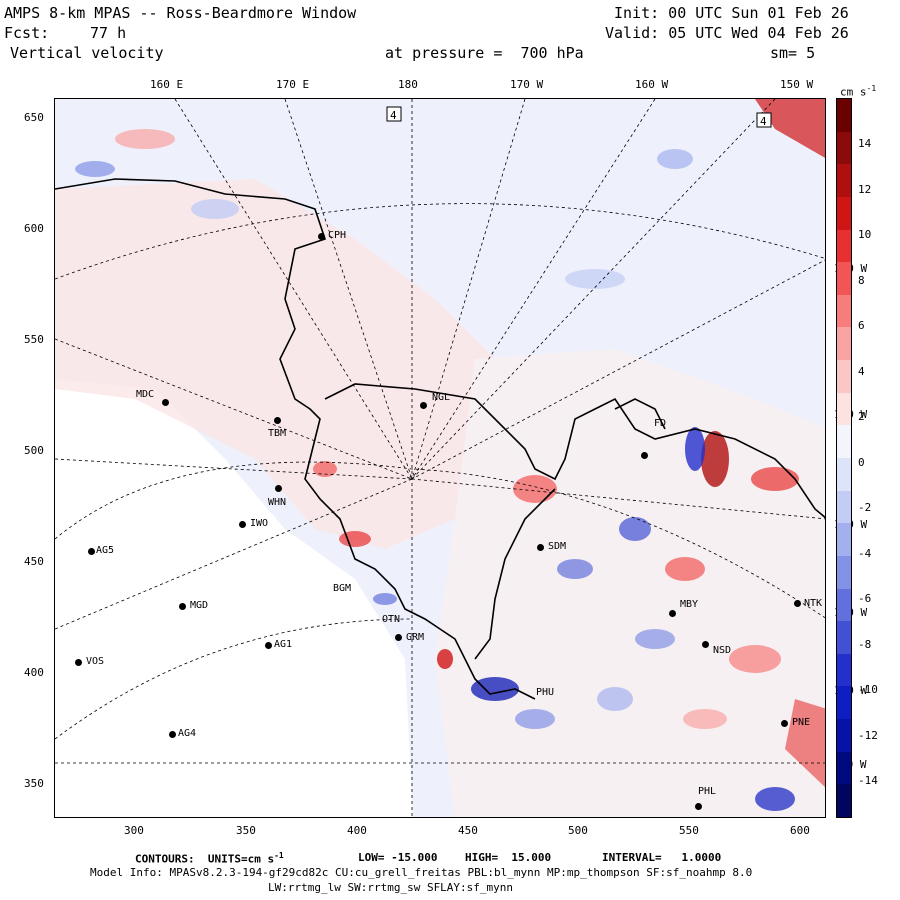 This screenshot has height=900, width=900. What do you see at coordinates (259, 523) in the screenshot?
I see `station-iwo: IWO` at bounding box center [259, 523].